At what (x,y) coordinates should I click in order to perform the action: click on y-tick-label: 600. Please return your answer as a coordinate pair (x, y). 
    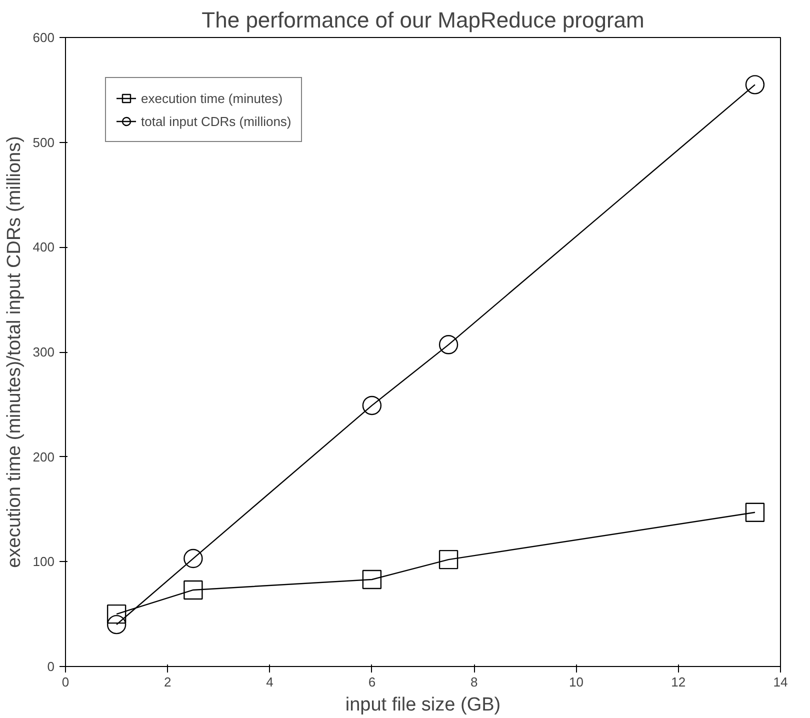
    Looking at the image, I should click on (43, 37).